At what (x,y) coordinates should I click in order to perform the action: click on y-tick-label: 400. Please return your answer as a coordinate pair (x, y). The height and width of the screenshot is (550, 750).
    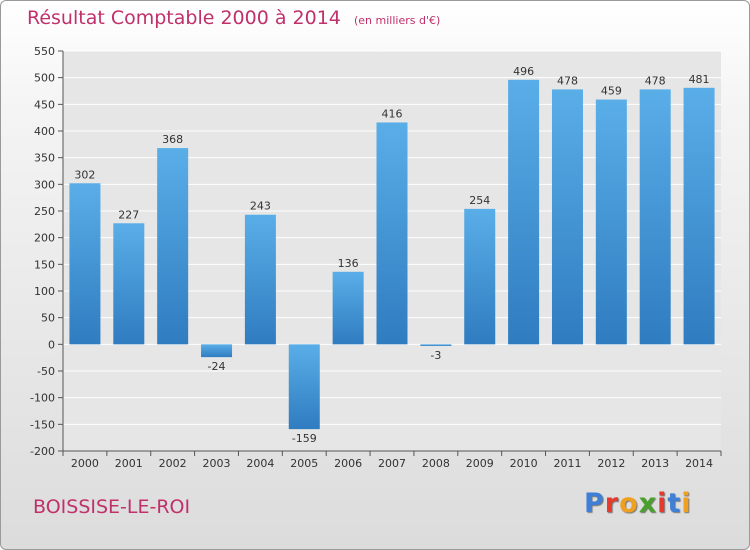
    Looking at the image, I should click on (44, 131).